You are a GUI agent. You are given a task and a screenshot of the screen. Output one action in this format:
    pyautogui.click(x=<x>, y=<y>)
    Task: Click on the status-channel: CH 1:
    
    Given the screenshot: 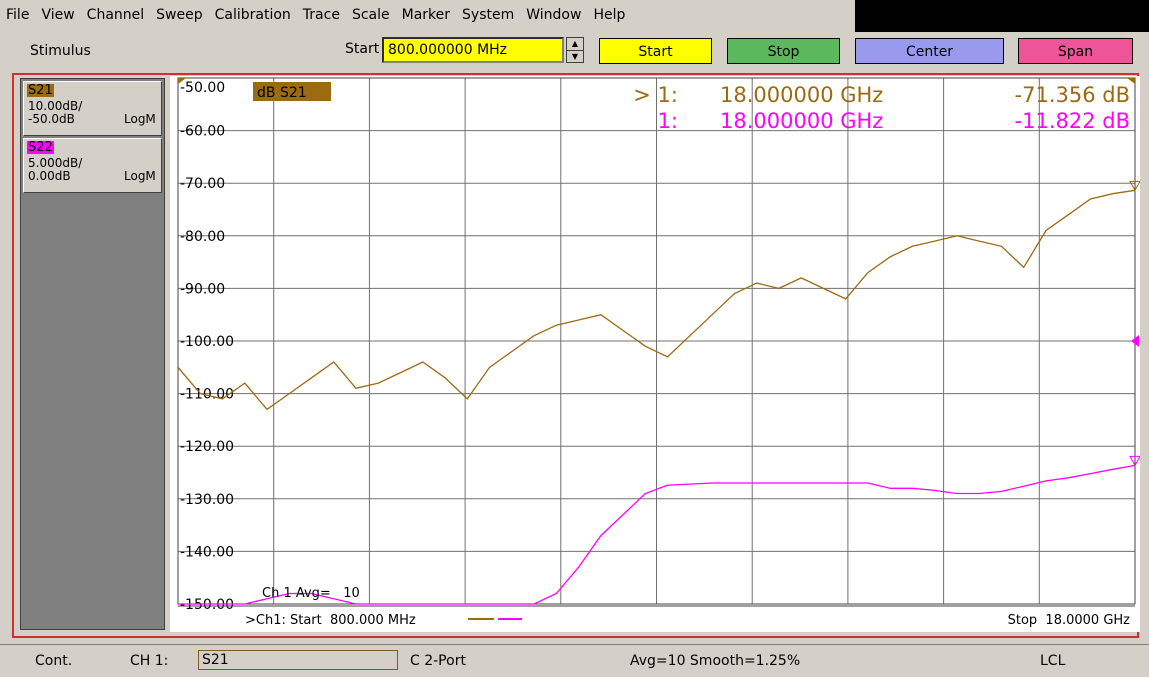 What is the action you would take?
    pyautogui.click(x=149, y=661)
    